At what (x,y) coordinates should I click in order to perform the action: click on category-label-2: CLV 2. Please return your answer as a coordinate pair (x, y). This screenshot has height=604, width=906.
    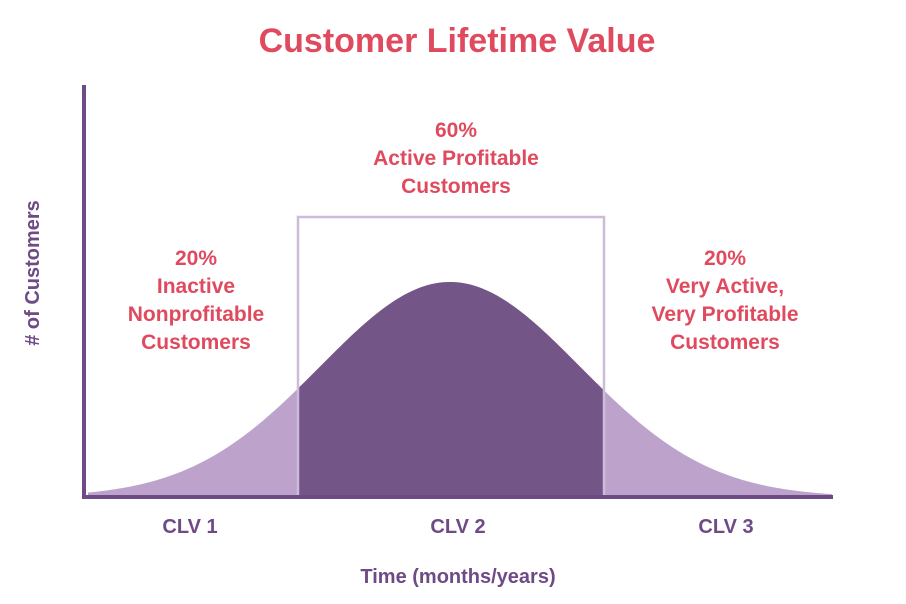
    Looking at the image, I should click on (457, 527).